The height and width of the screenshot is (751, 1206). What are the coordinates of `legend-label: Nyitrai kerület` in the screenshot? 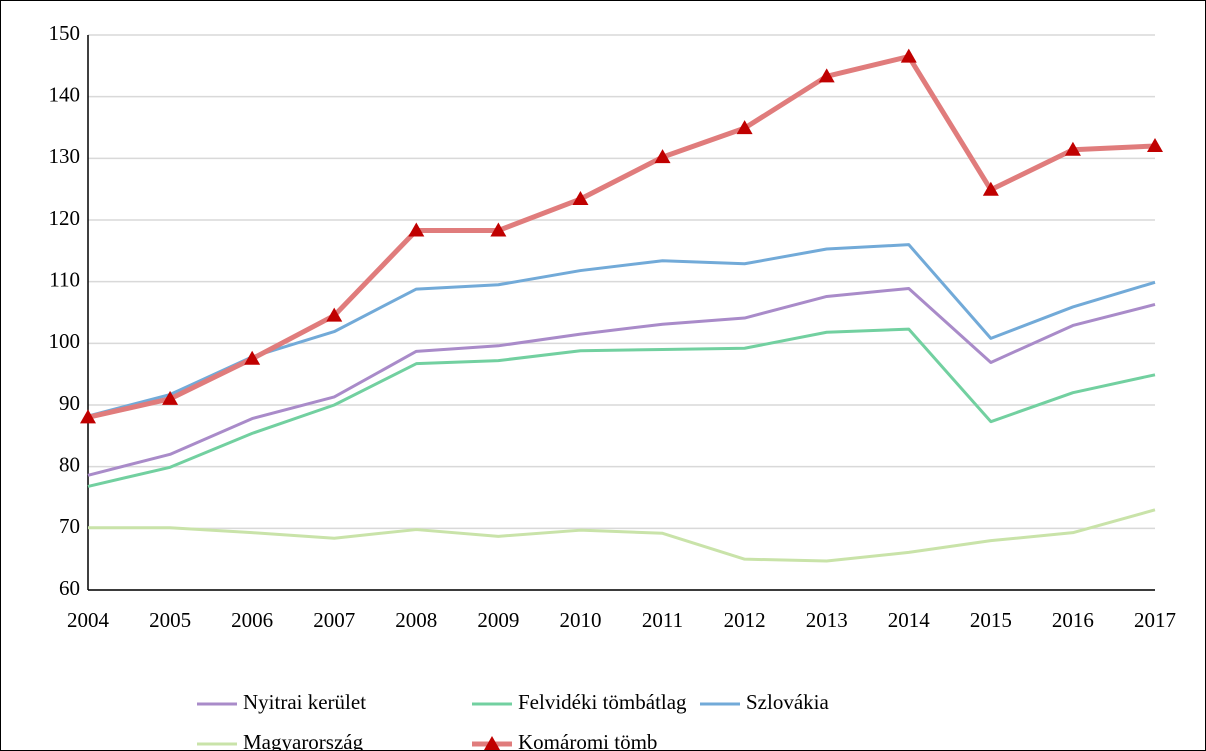 It's located at (304, 702).